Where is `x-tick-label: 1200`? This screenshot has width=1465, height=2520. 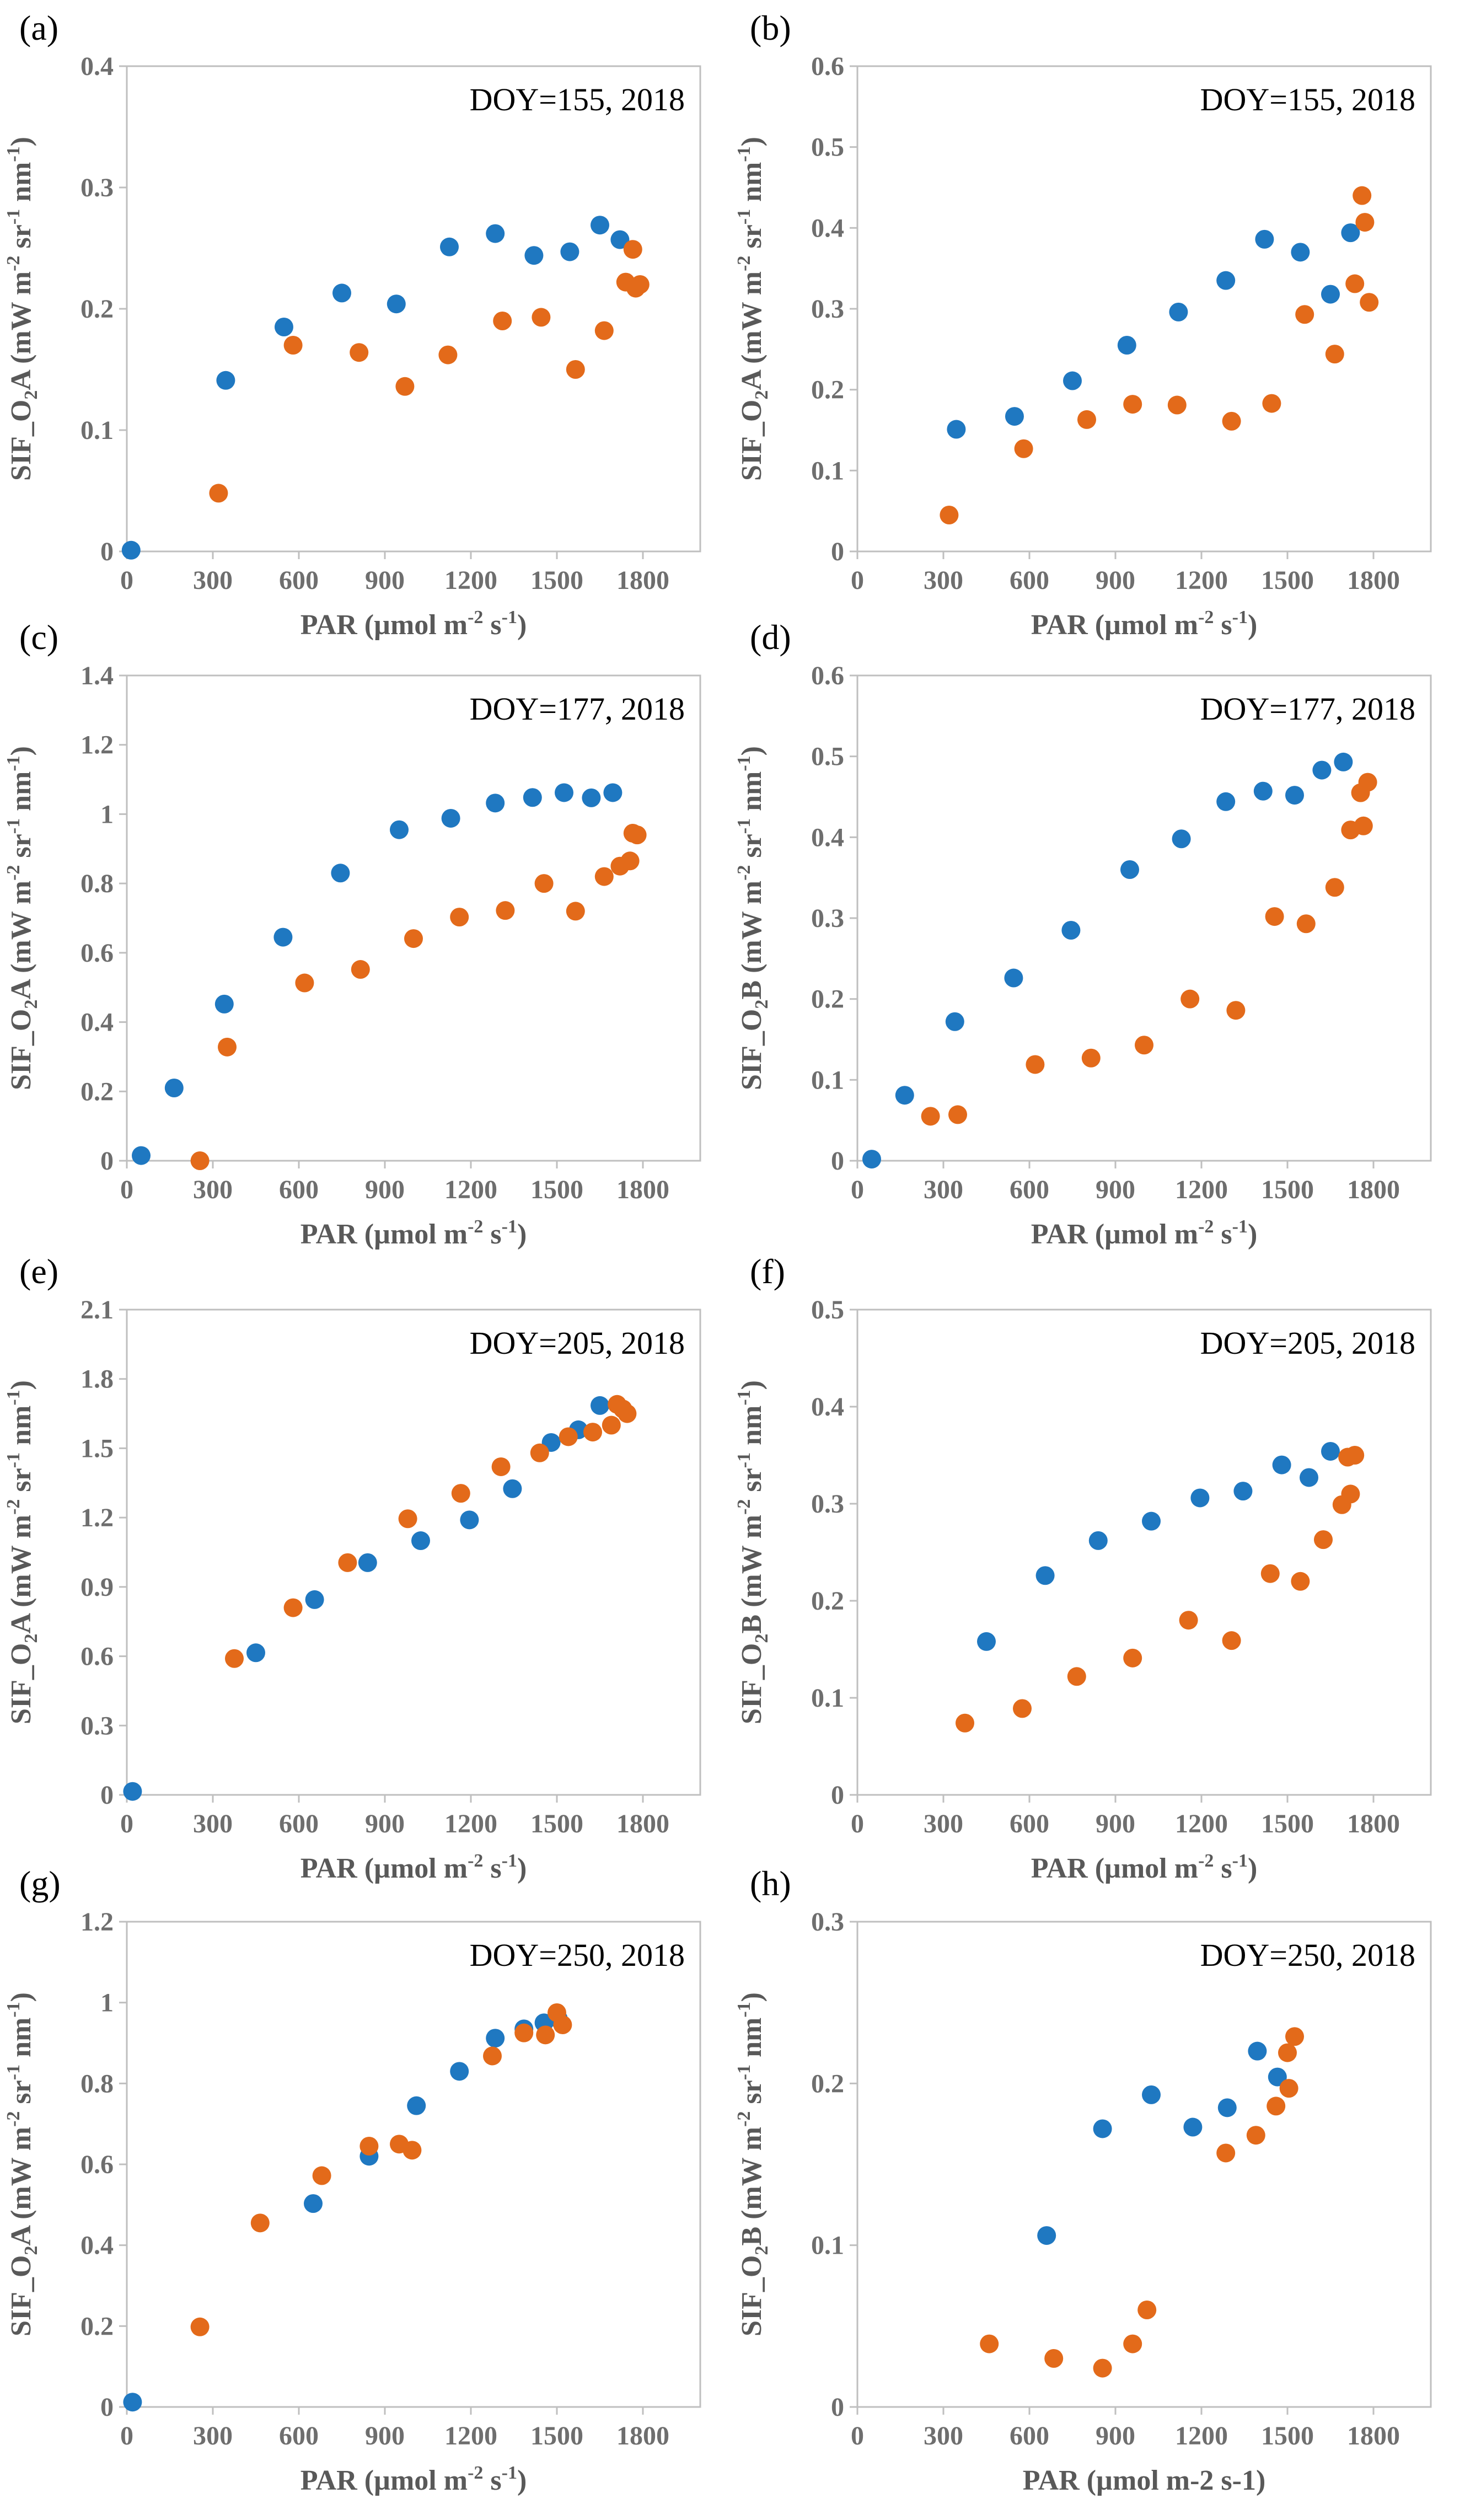
x-tick-label: 1200 is located at coordinates (1201, 2436).